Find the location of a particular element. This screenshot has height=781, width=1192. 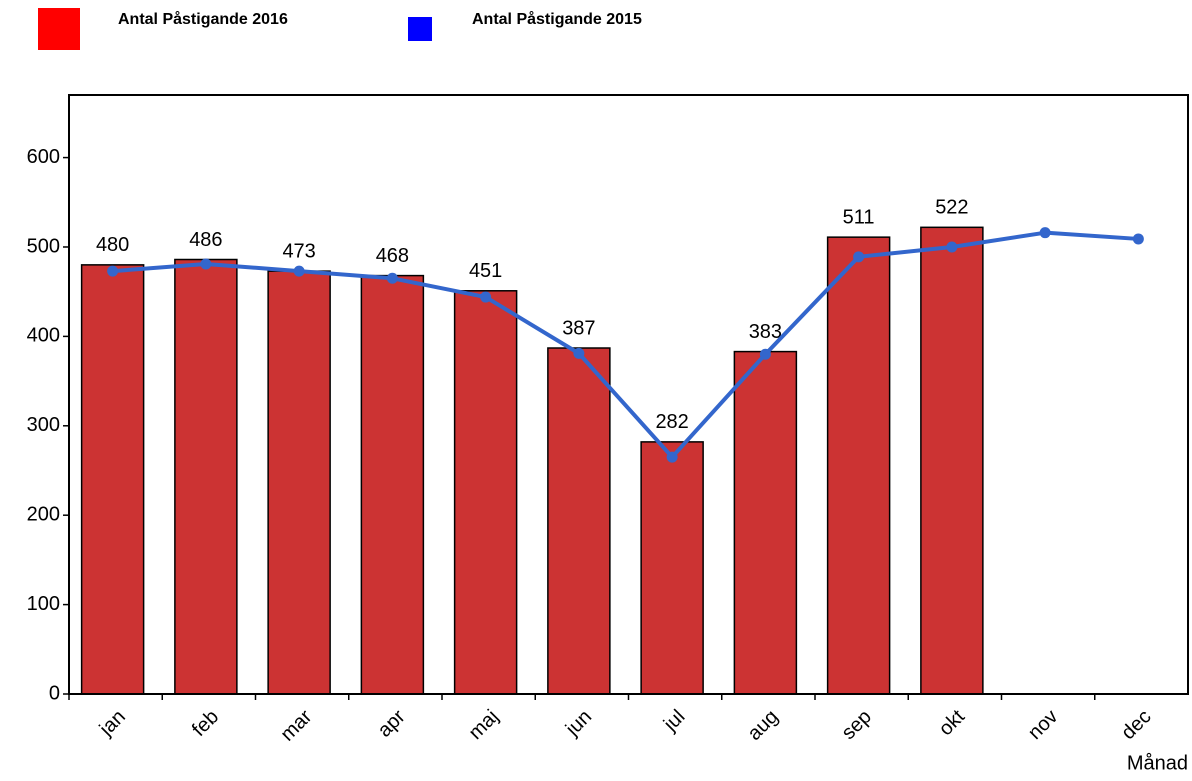

data-label: 511 is located at coordinates (859, 217).